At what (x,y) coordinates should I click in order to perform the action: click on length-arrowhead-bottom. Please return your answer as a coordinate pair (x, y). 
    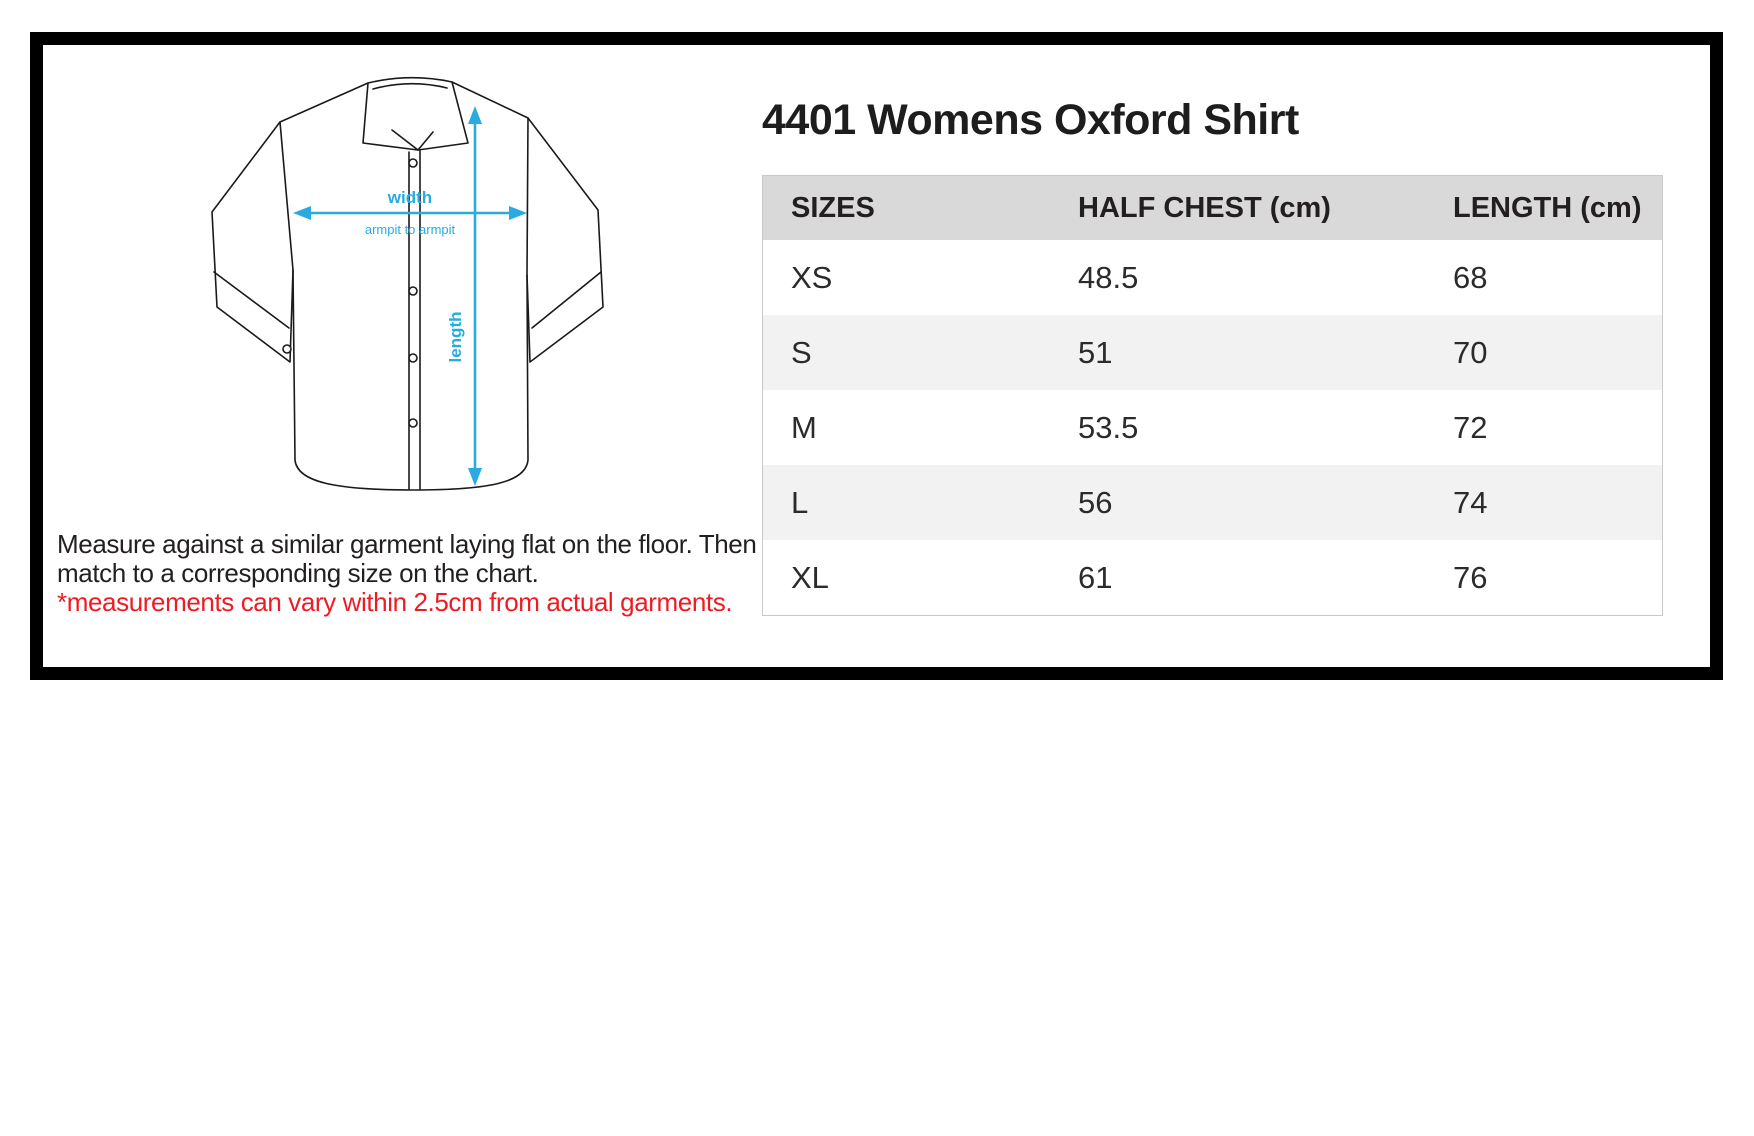
    Looking at the image, I should click on (475, 477).